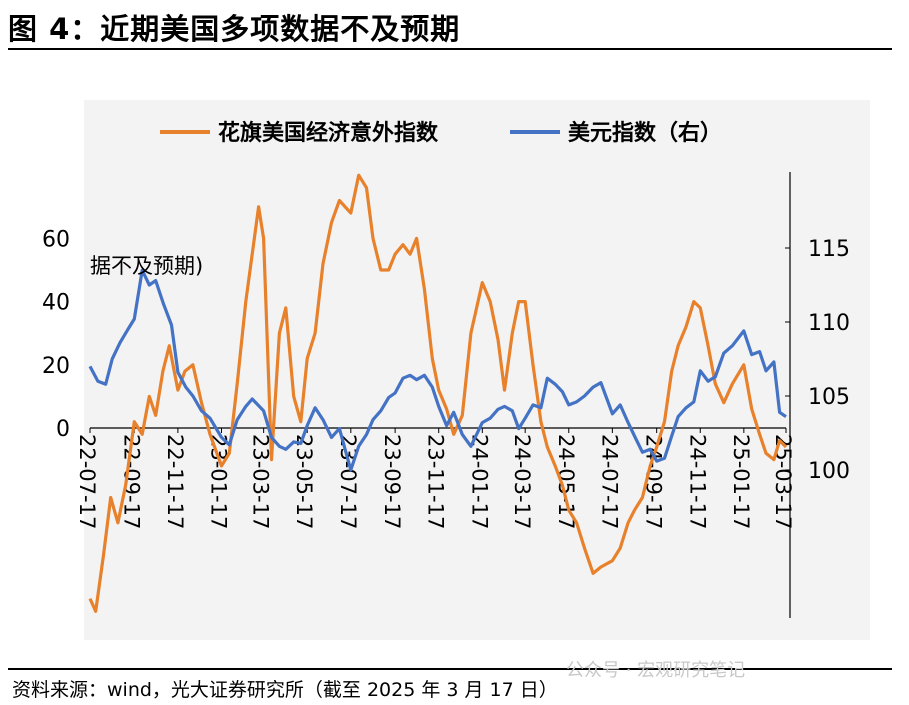 The height and width of the screenshot is (705, 909). What do you see at coordinates (829, 249) in the screenshot?
I see `right-tick-label: 115` at bounding box center [829, 249].